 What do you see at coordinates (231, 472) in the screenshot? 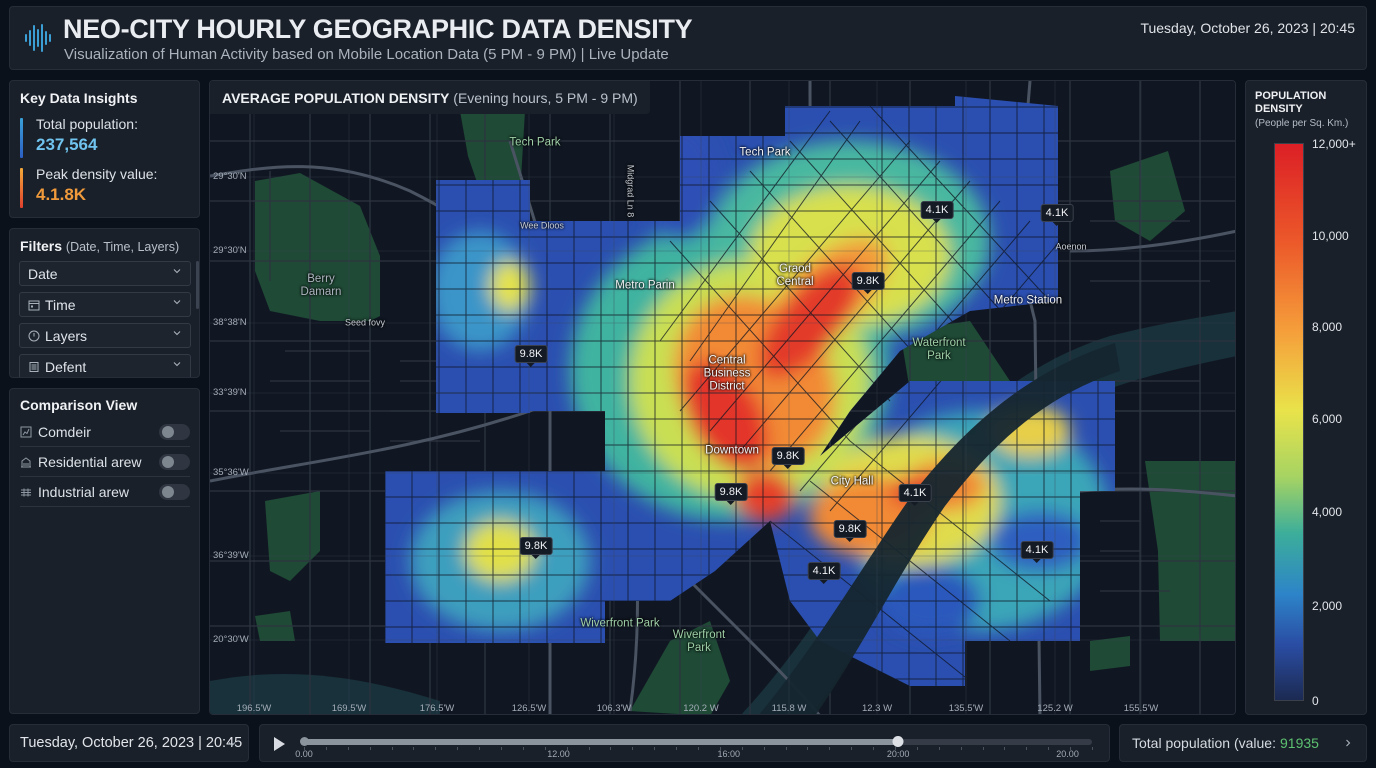
I see `latitude-label: 35°36'W` at bounding box center [231, 472].